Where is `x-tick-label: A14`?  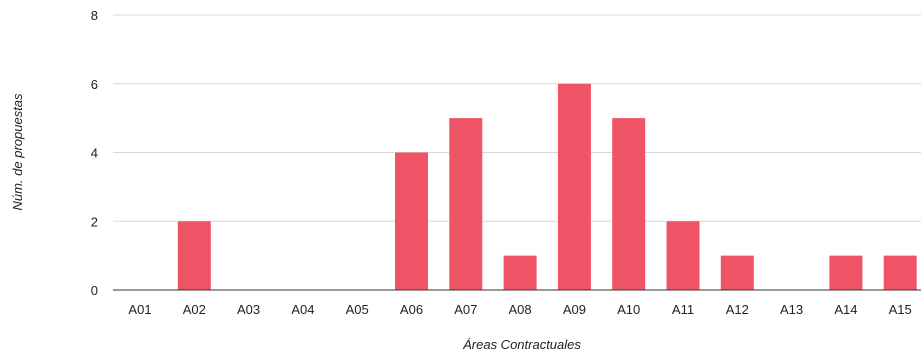 x-tick-label: A14 is located at coordinates (845, 309).